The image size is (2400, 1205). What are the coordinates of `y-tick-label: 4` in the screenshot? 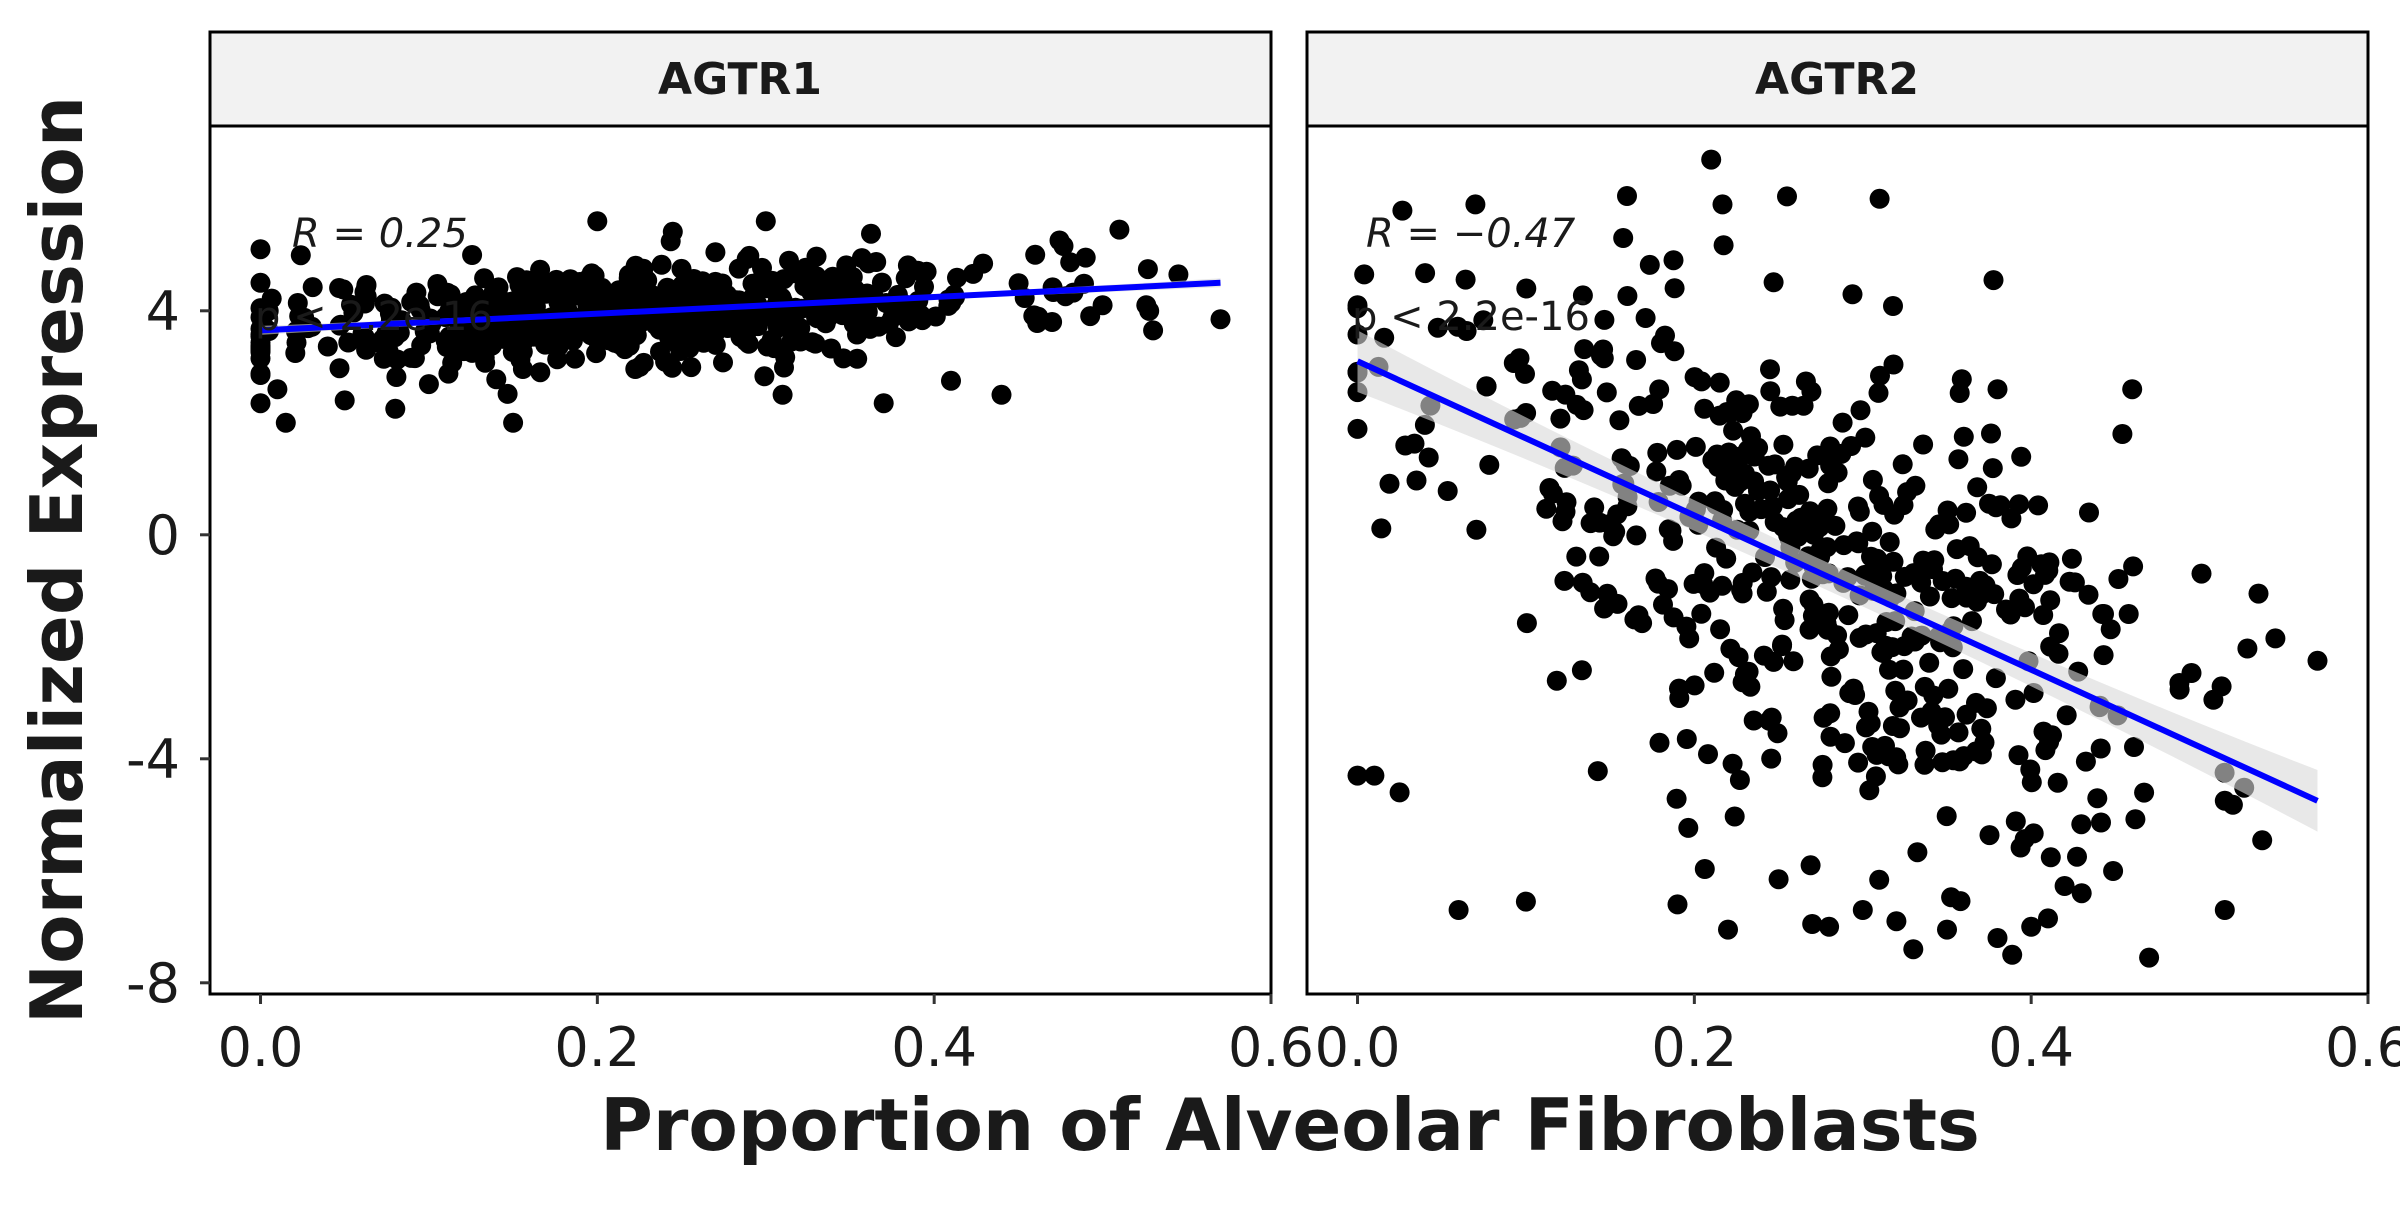 It's located at (163, 311).